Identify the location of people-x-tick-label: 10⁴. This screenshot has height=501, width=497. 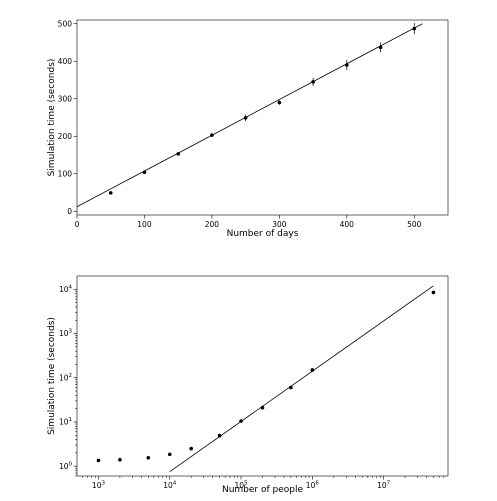
(170, 486).